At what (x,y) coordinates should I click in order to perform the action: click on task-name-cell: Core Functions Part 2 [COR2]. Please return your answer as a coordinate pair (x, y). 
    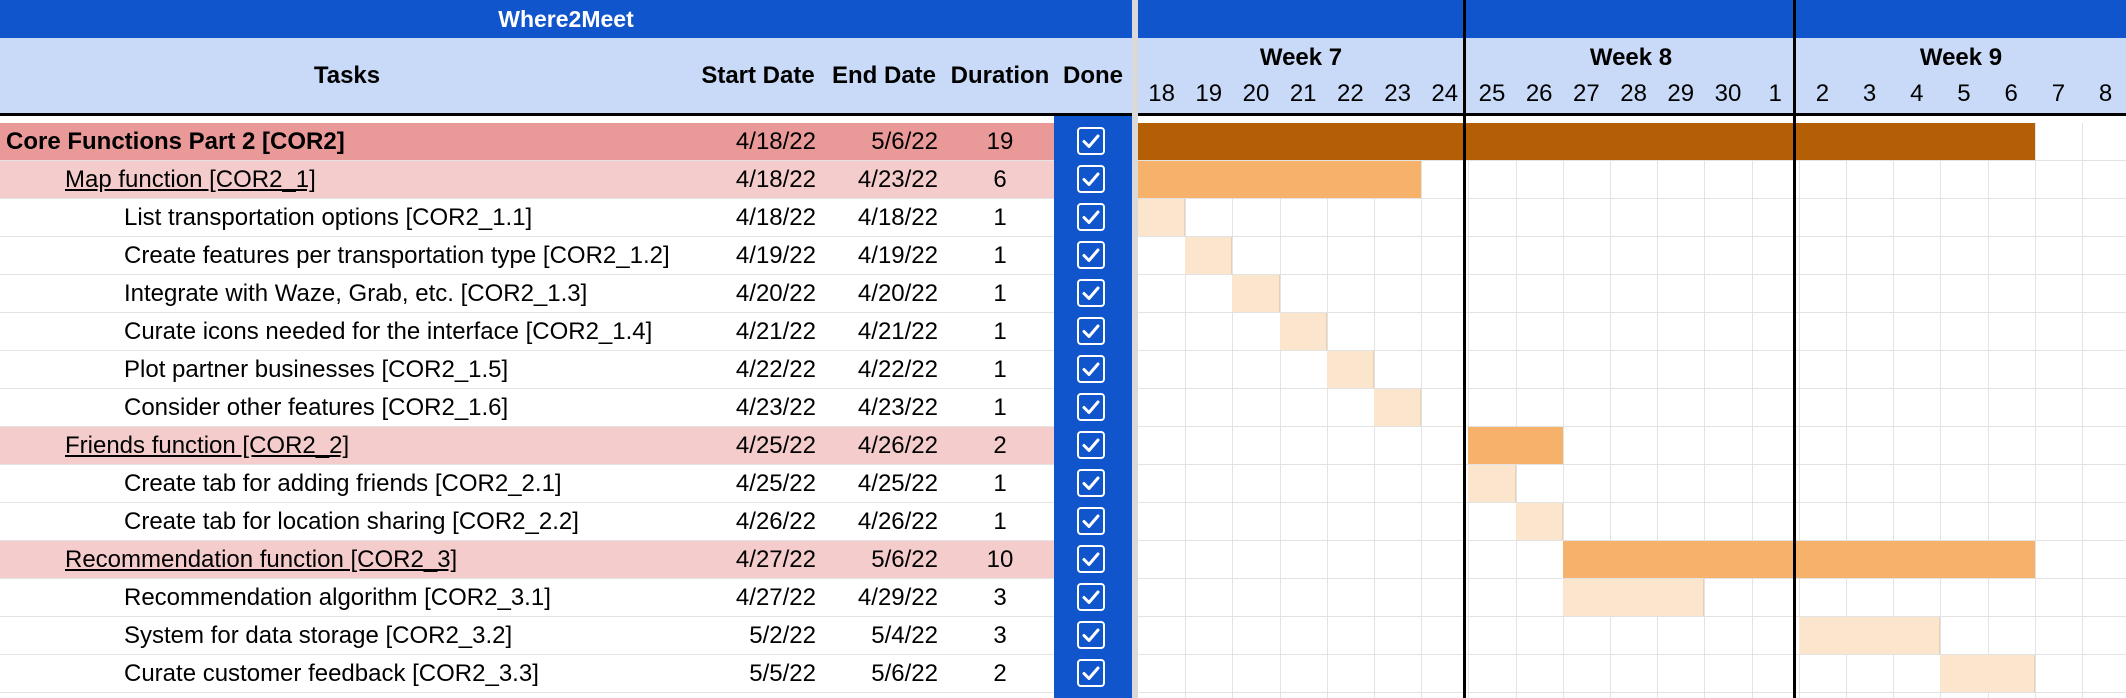
    Looking at the image, I should click on (175, 141).